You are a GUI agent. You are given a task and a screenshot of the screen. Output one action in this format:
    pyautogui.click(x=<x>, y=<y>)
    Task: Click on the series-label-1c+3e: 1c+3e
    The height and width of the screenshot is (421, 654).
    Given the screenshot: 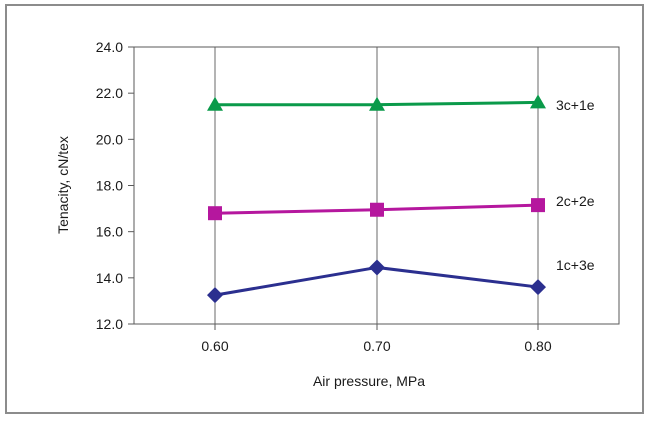 What is the action you would take?
    pyautogui.click(x=575, y=265)
    